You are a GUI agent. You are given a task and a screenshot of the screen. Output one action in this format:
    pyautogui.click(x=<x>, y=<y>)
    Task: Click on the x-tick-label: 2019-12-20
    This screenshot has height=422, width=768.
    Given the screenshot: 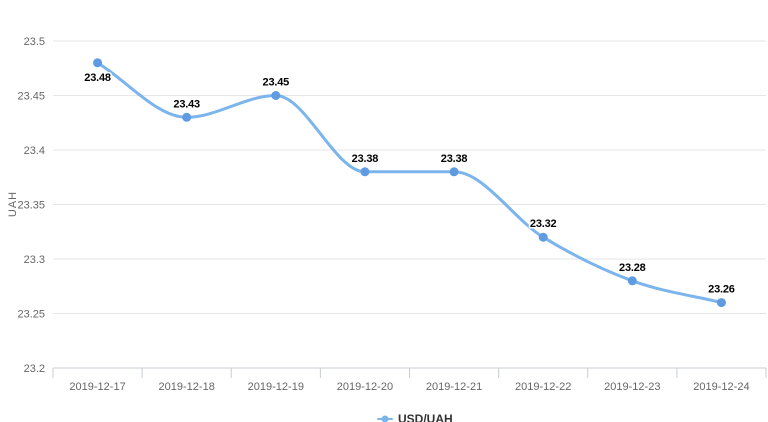 What is the action you would take?
    pyautogui.click(x=365, y=387)
    